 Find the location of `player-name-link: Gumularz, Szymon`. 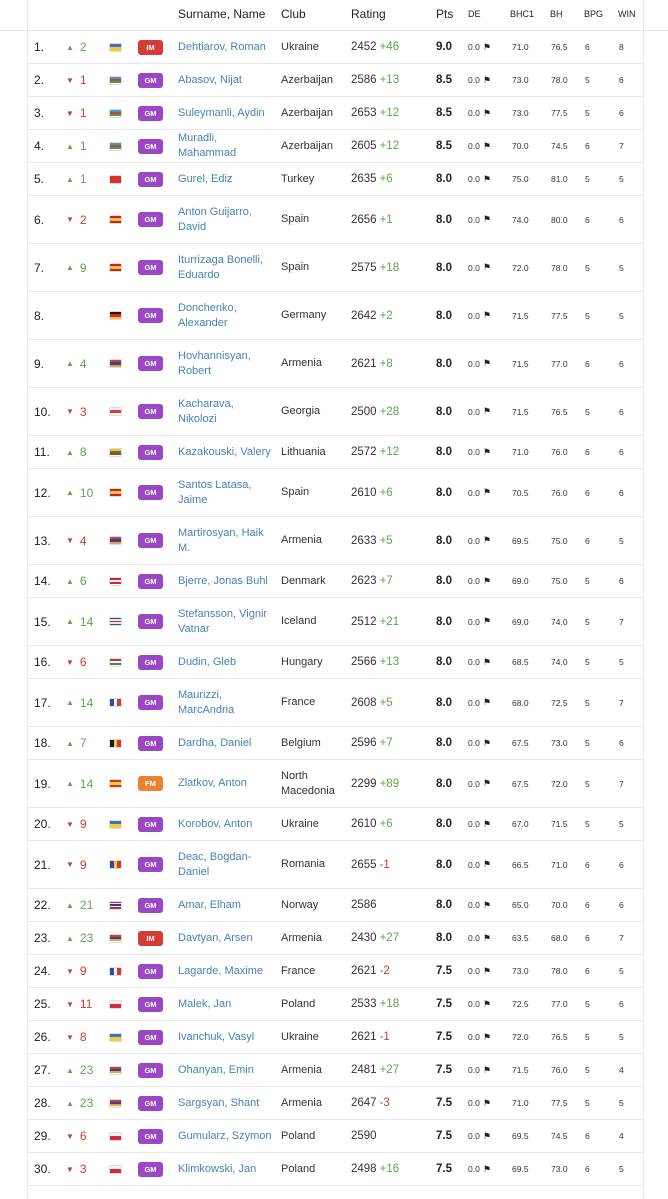

player-name-link: Gumularz, Szymon is located at coordinates (225, 1135).